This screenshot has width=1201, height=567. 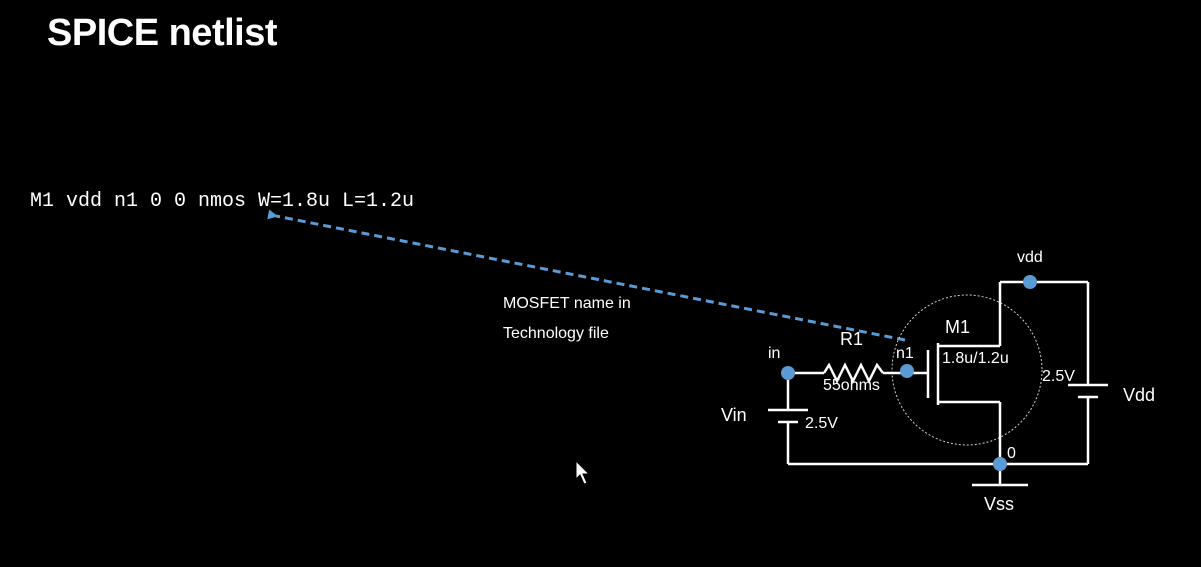 What do you see at coordinates (851, 339) in the screenshot?
I see `label-resistor-name: R1` at bounding box center [851, 339].